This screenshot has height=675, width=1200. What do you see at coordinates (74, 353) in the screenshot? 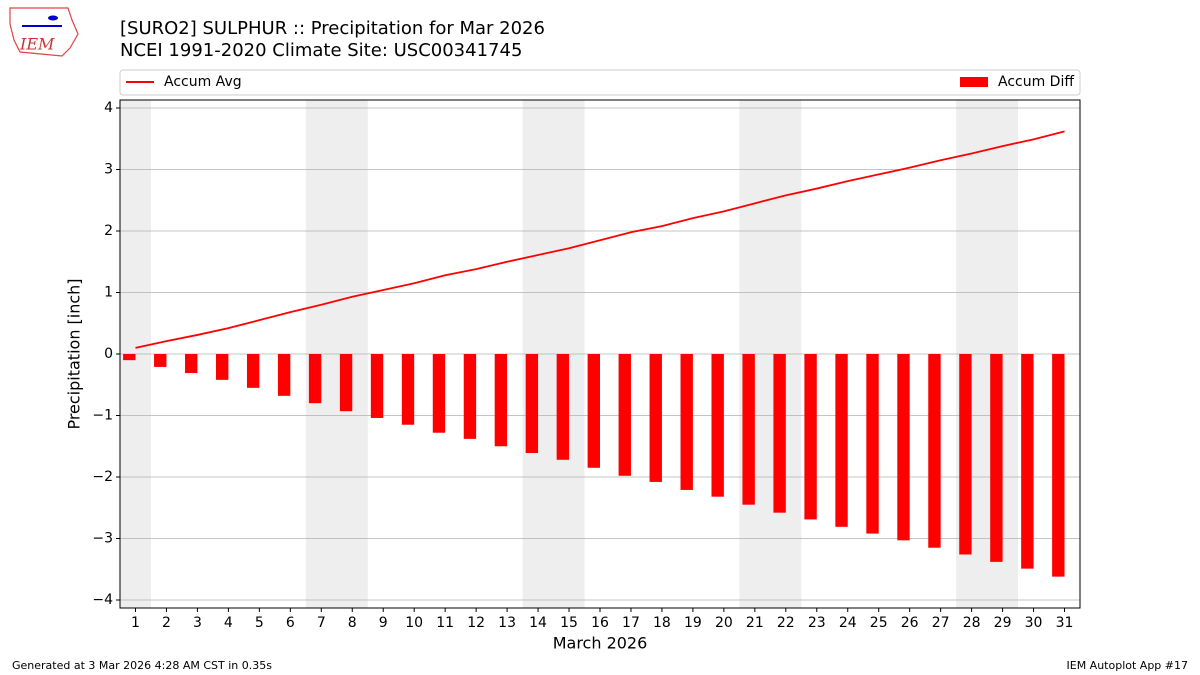
I see `y-axis-label: Precipitation [inch]` at bounding box center [74, 353].